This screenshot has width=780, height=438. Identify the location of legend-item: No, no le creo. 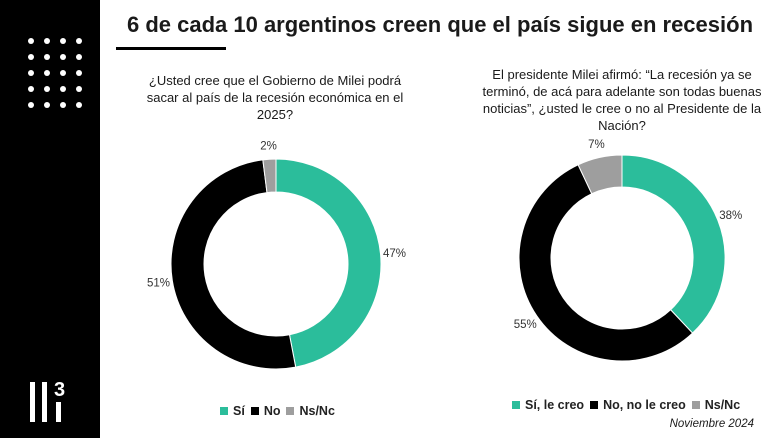
(638, 405).